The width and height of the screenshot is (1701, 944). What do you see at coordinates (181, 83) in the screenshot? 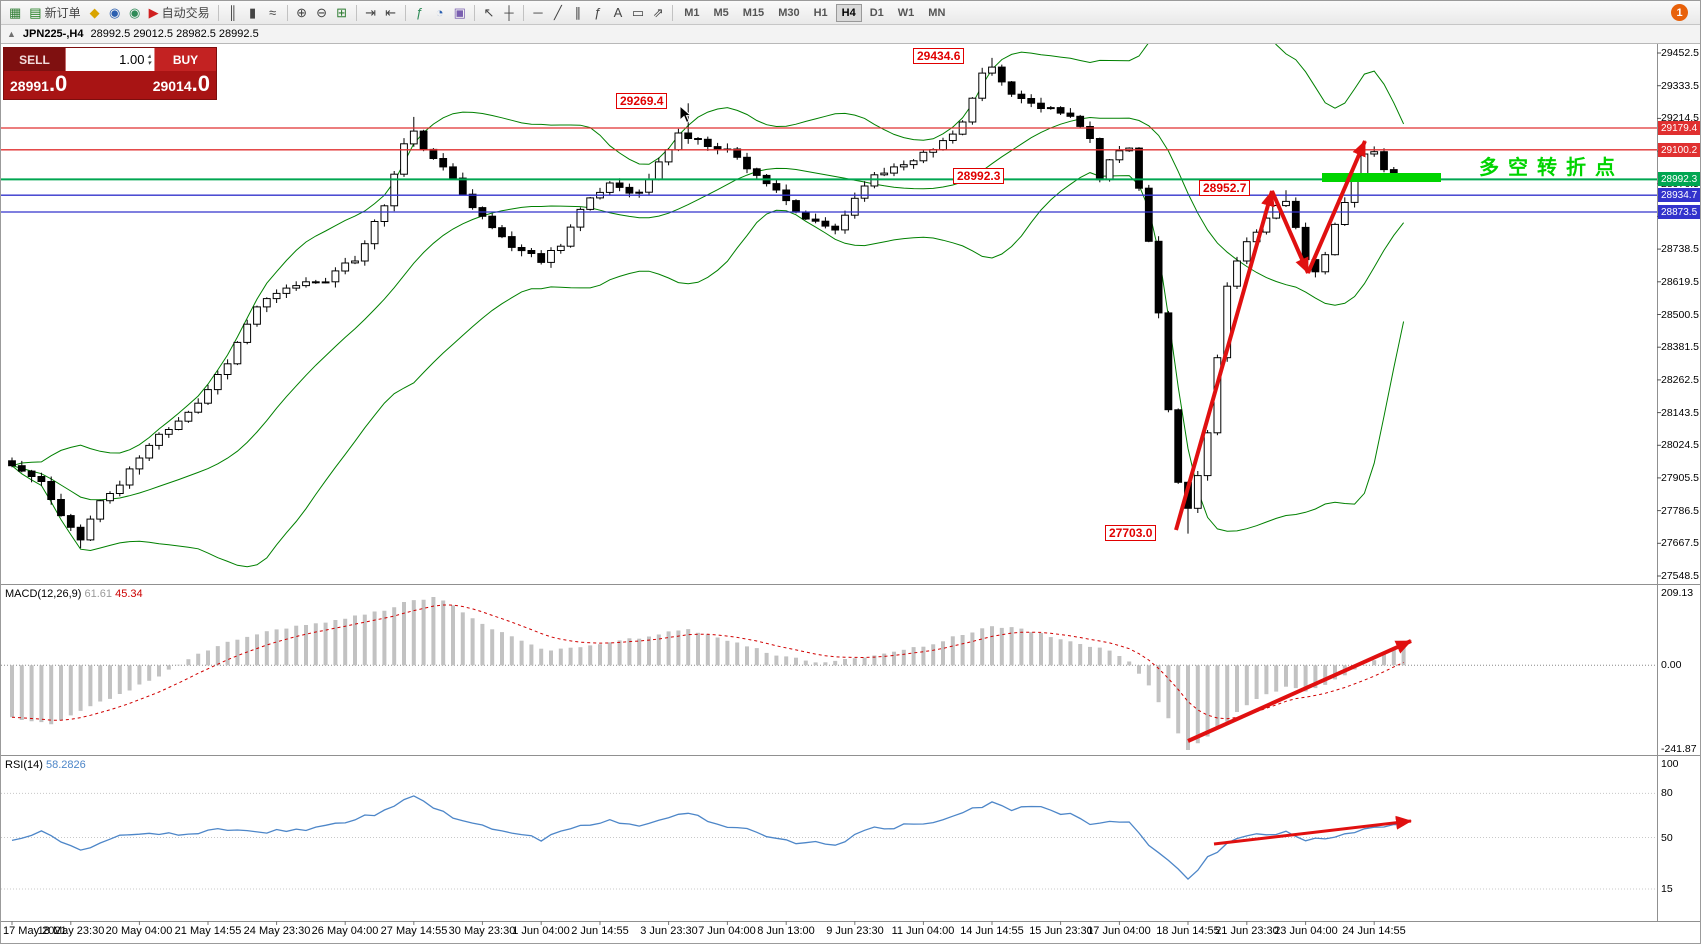
I see `buy-price: 29014.0` at bounding box center [181, 83].